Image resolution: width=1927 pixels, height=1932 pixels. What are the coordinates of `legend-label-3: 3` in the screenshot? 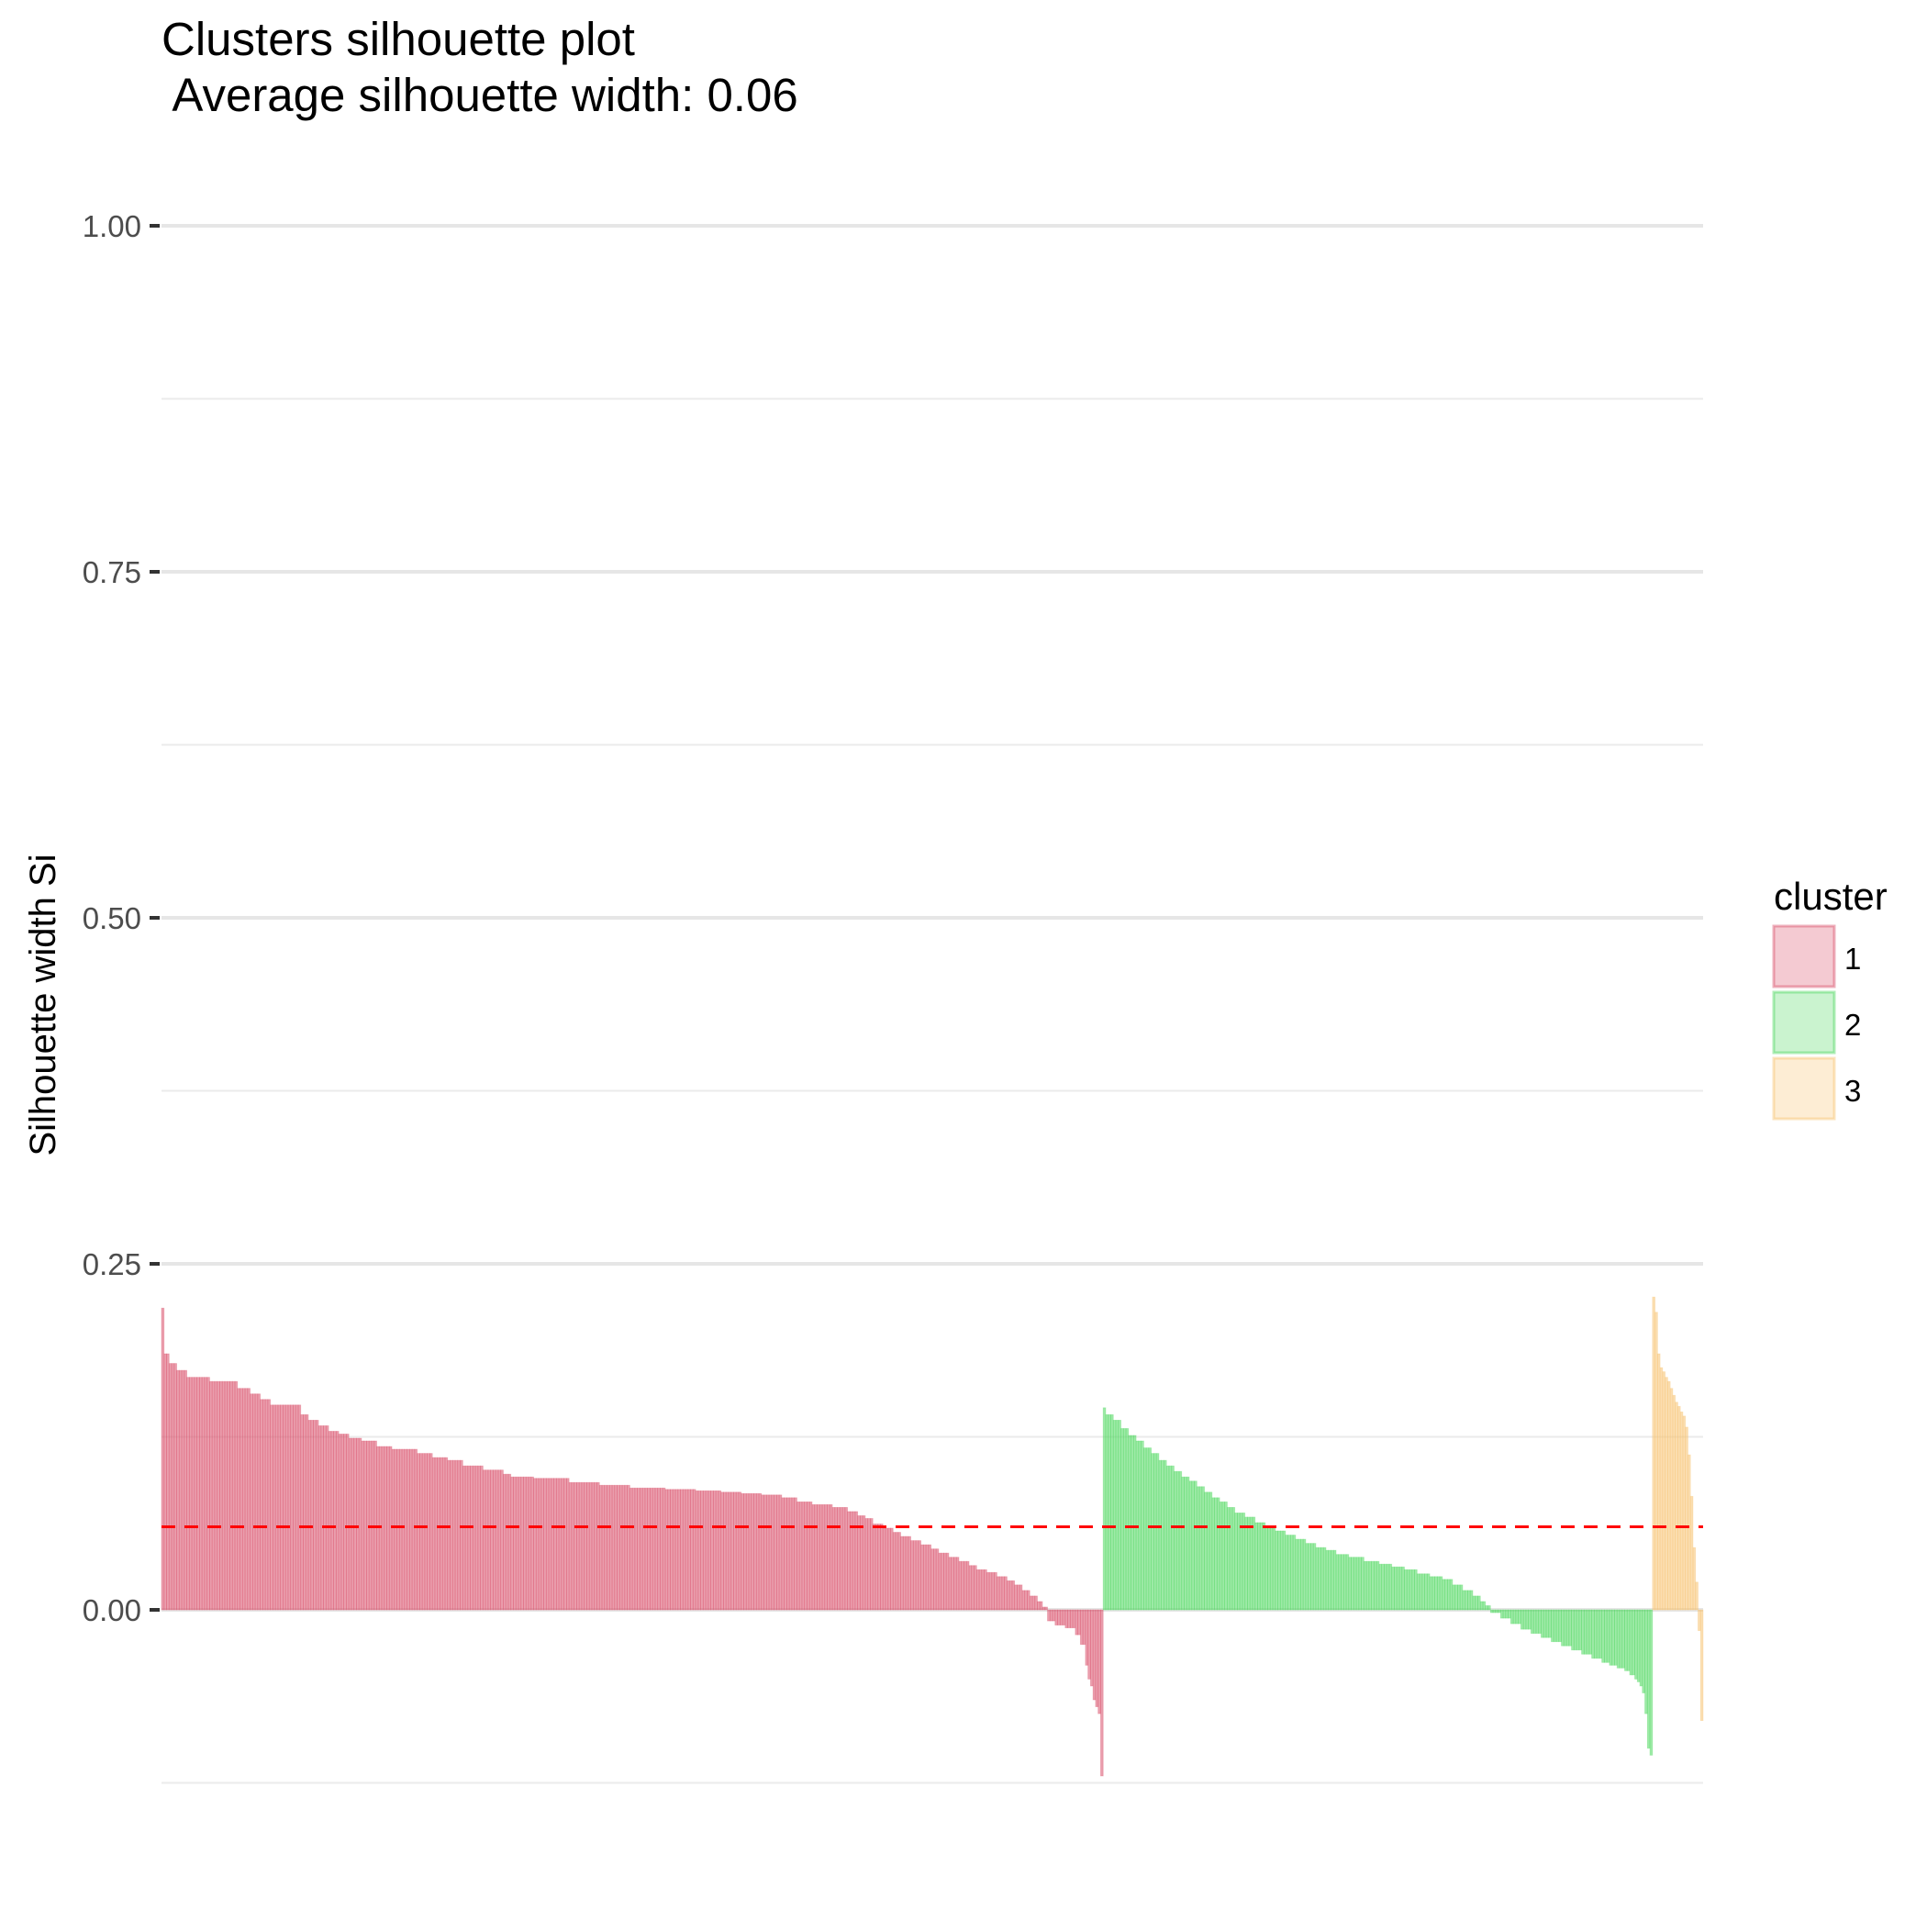 It's located at (1852, 1091).